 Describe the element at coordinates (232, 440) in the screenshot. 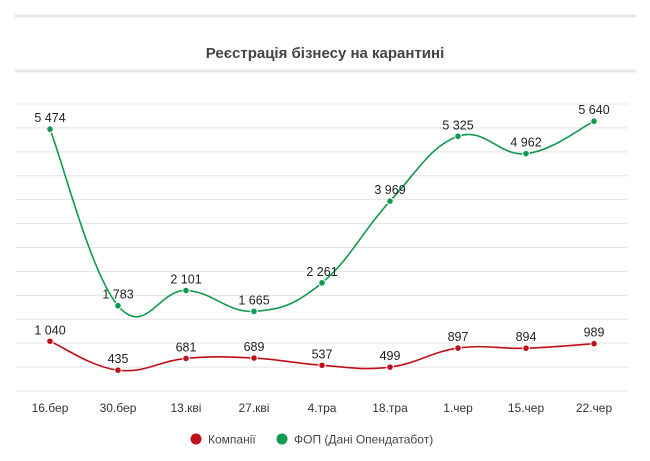

I see `legend-label-kompanii: Компанії` at that location.